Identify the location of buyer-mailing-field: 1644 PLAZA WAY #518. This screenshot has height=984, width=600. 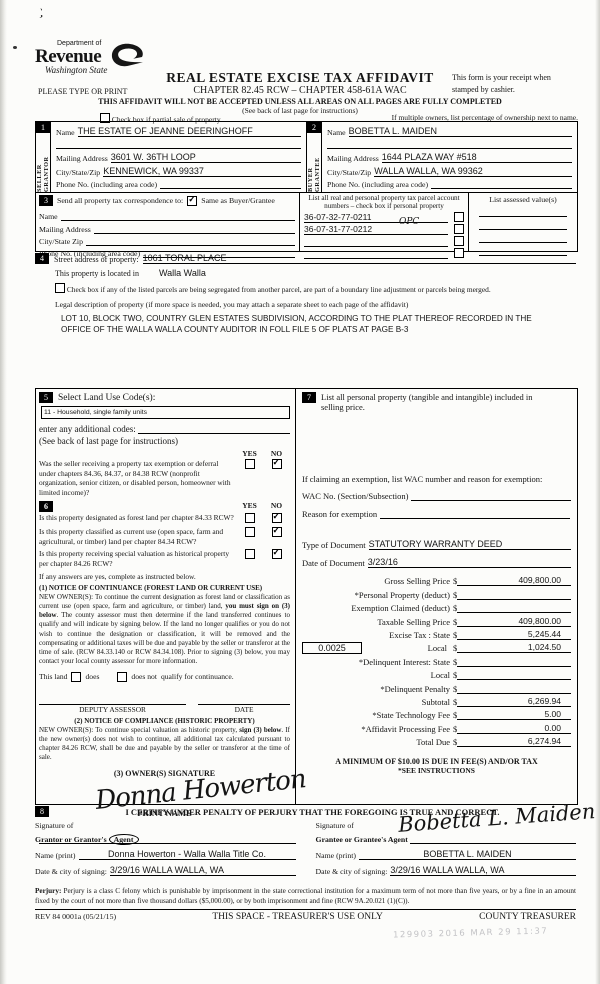
(476, 157).